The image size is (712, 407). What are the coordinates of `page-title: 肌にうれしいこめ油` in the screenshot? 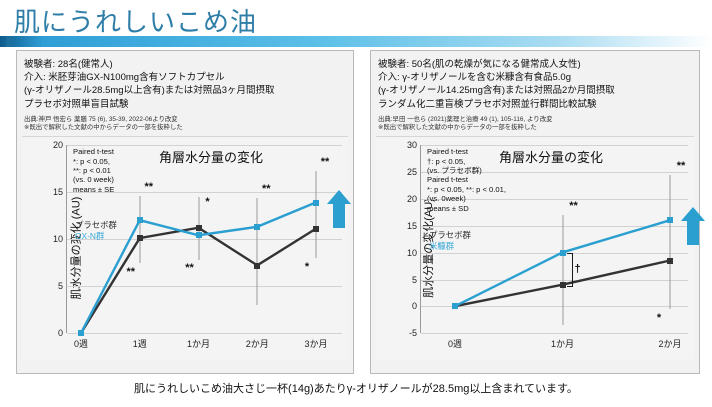 It's located at (136, 22).